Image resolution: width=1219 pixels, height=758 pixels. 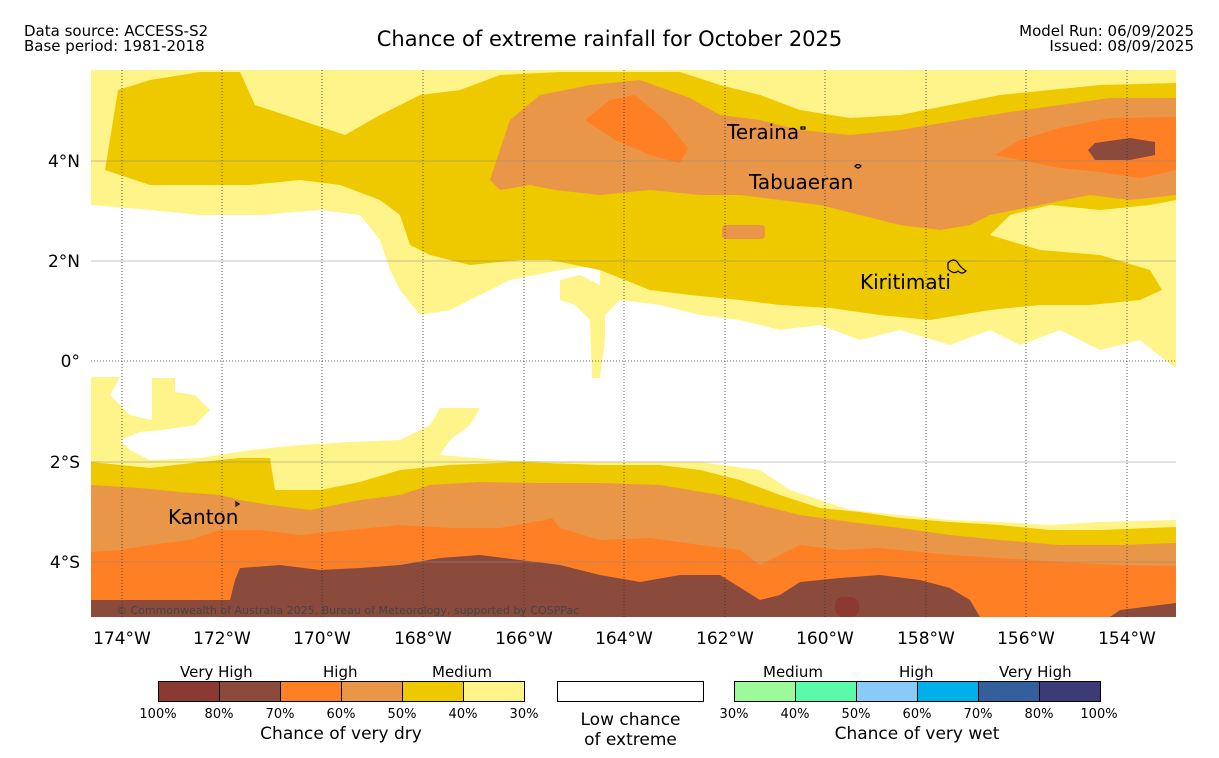 What do you see at coordinates (1035, 672) in the screenshot?
I see `wet-cat-very-high: Very High` at bounding box center [1035, 672].